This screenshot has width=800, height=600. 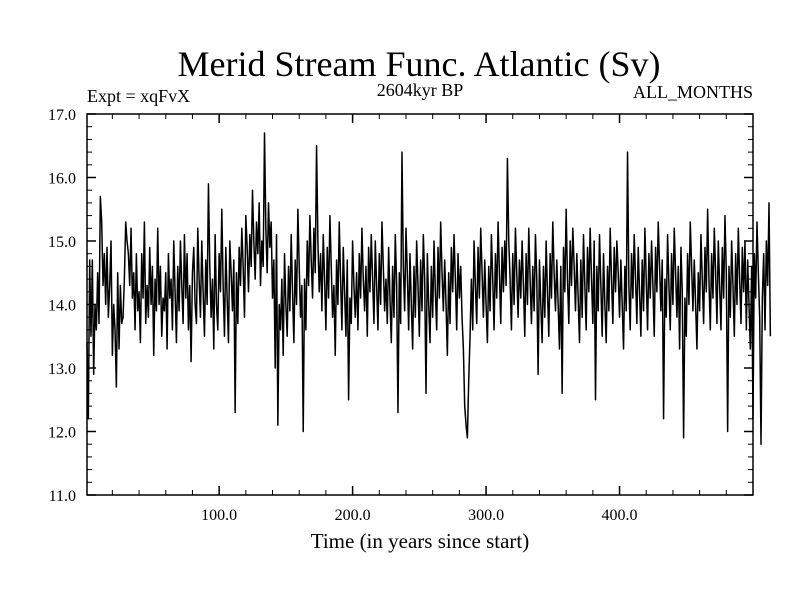 I want to click on x-tick-label: 400.0, so click(x=620, y=515).